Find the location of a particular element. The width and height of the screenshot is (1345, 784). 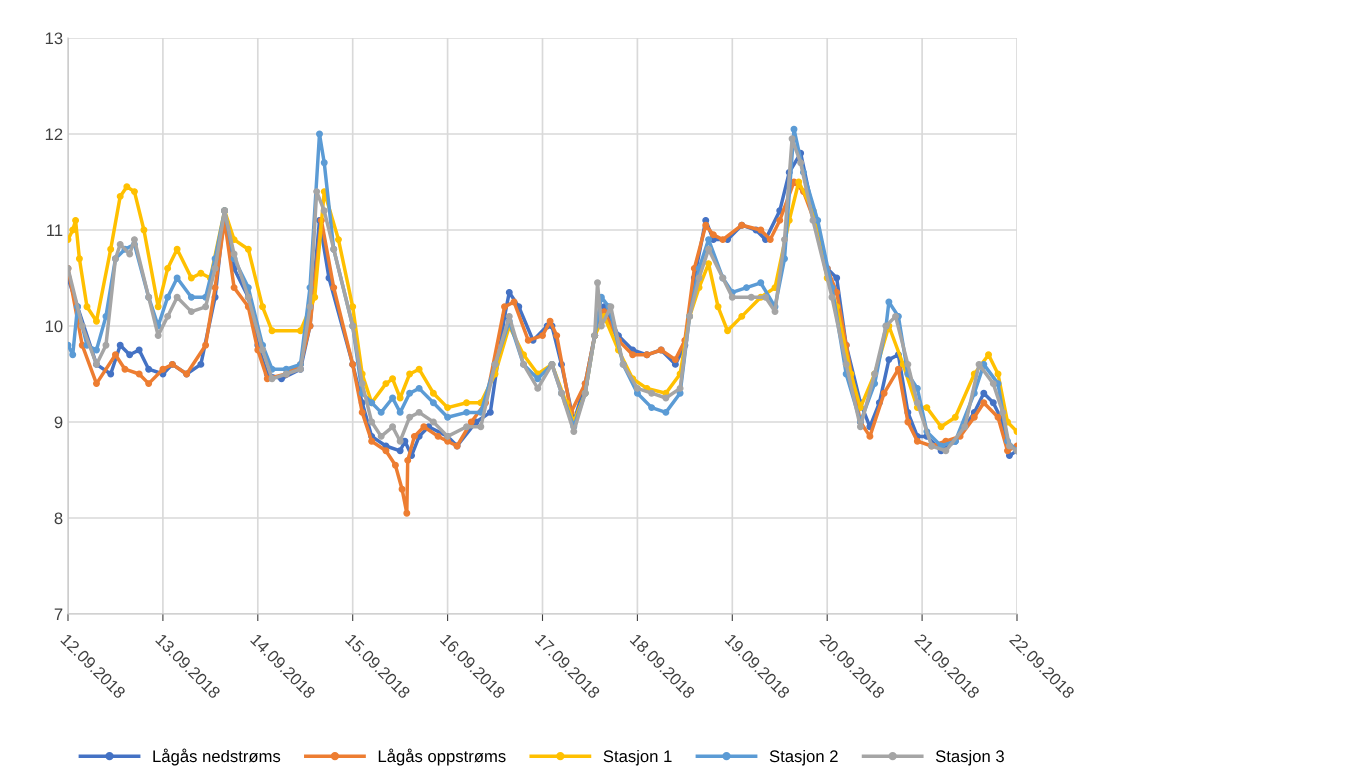

y-tick-label: 12 is located at coordinates (54, 134).